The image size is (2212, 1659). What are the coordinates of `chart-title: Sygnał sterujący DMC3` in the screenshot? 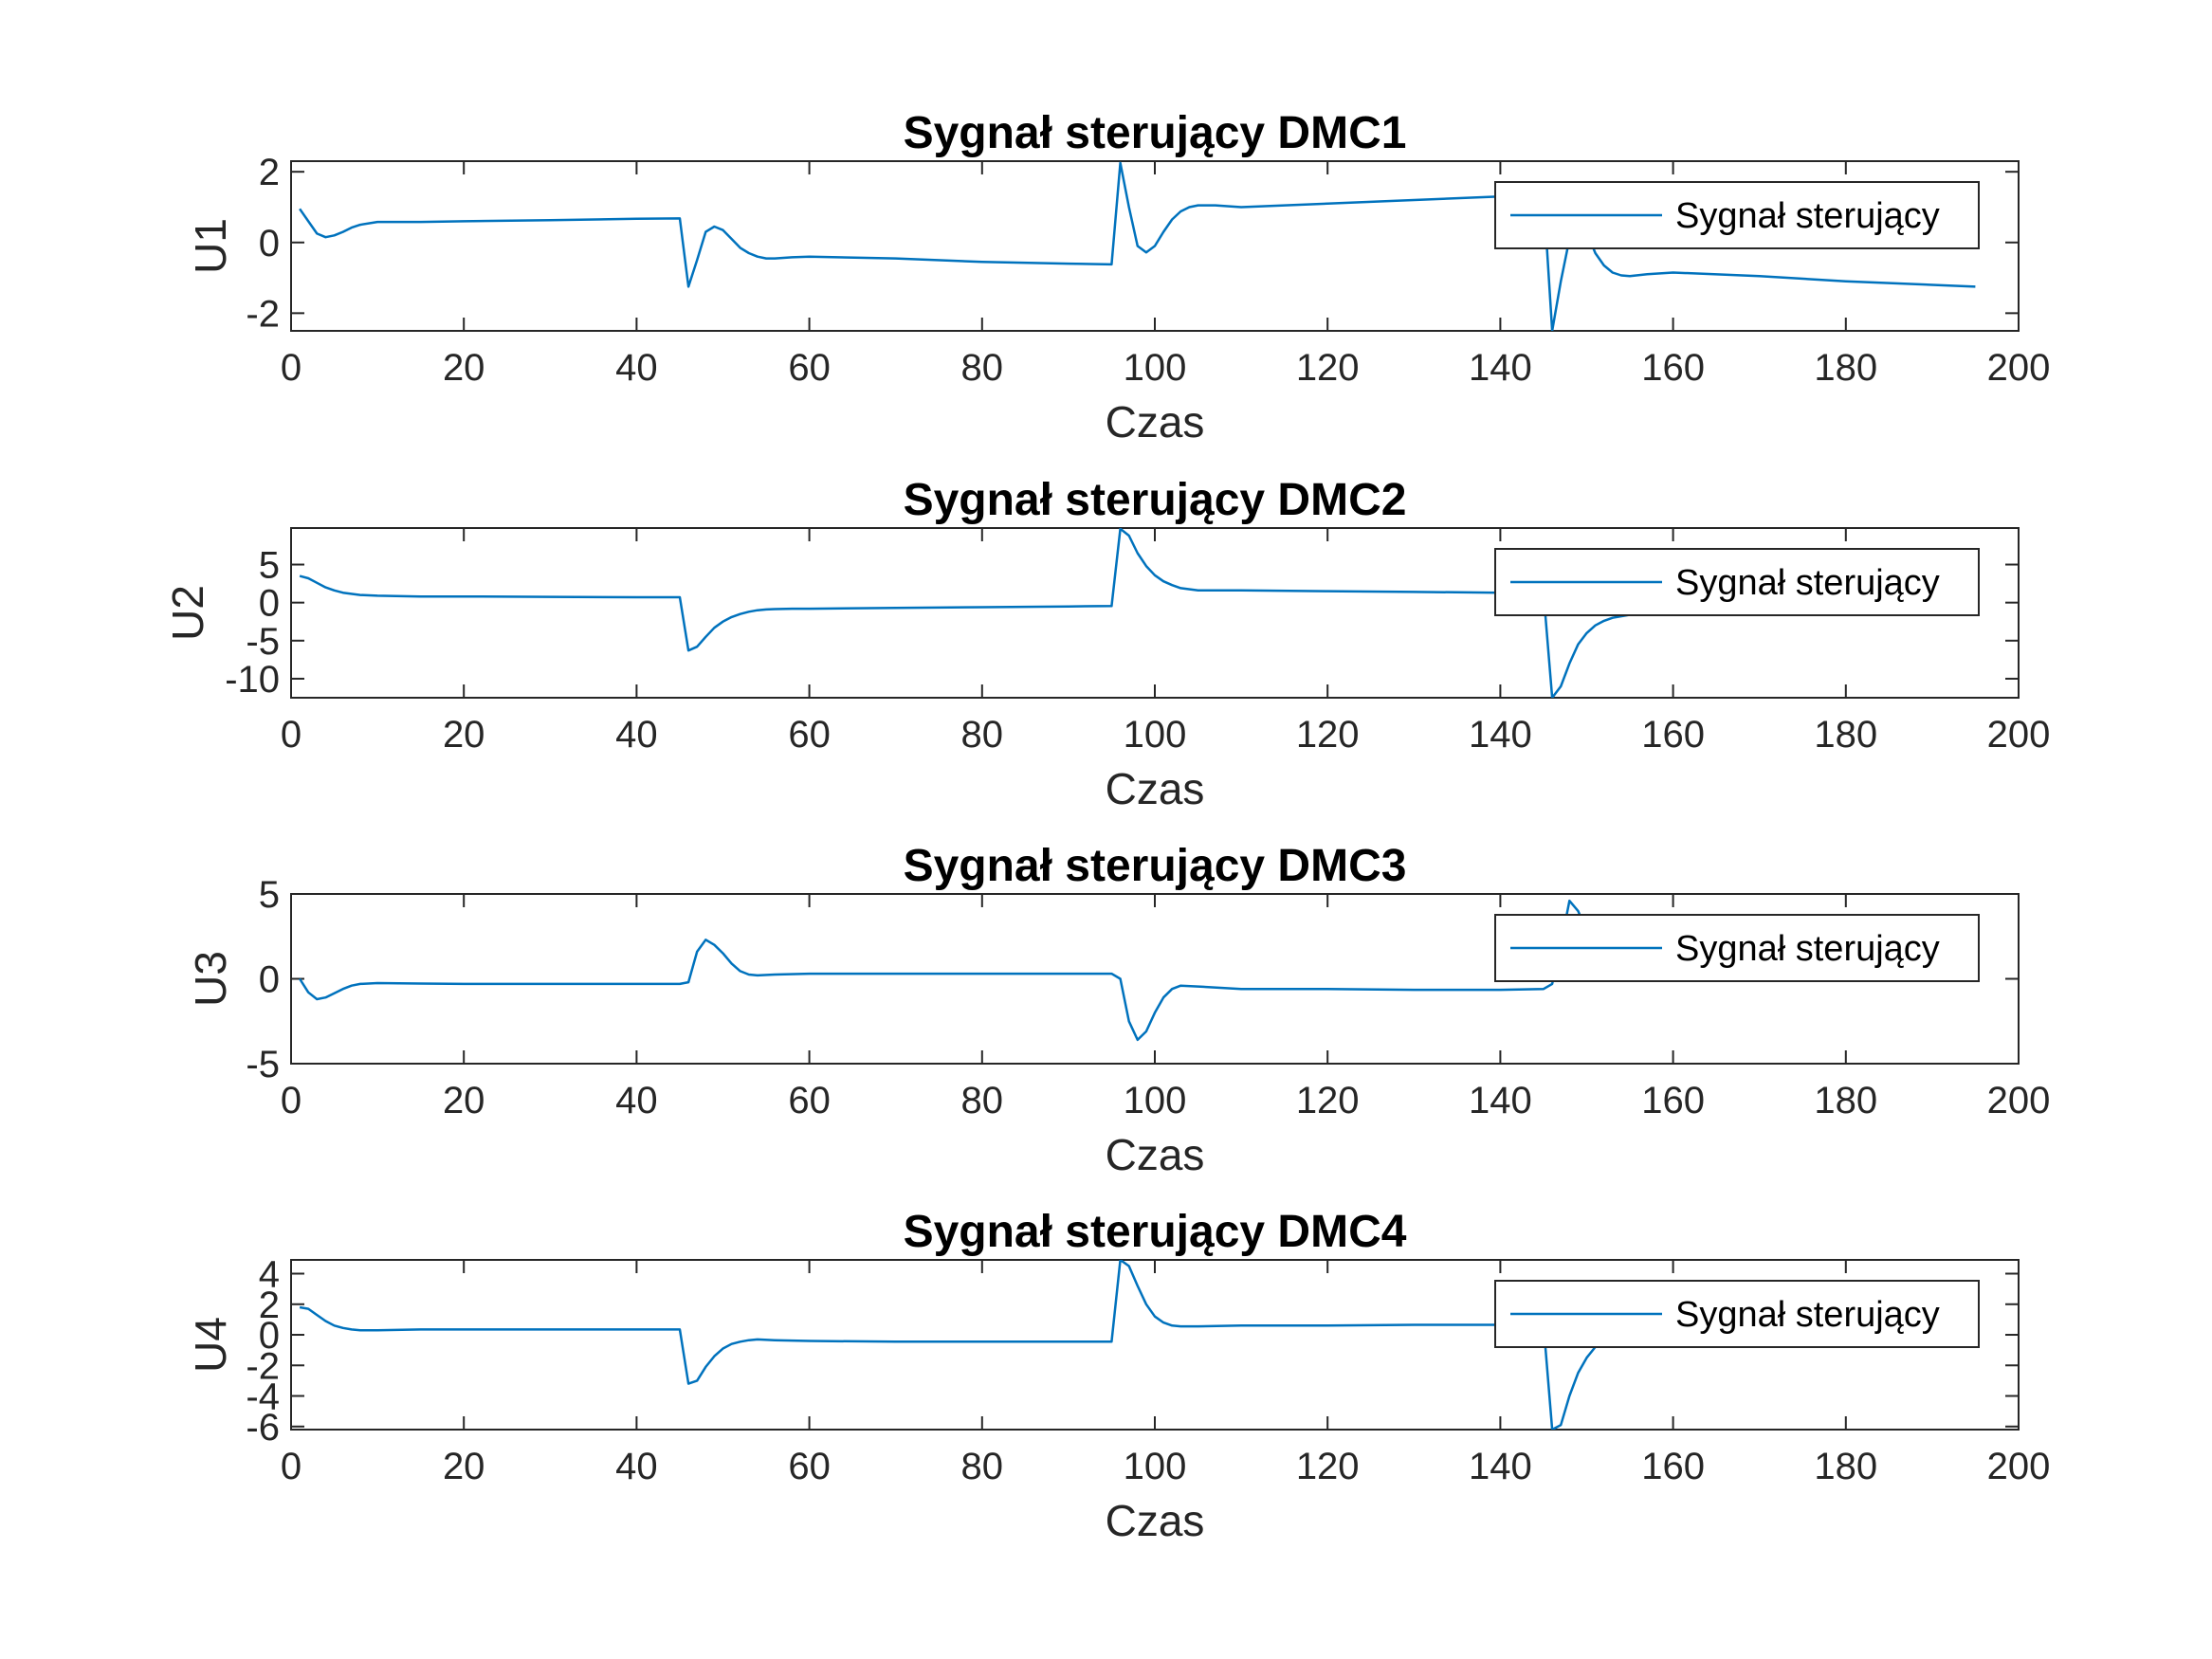 It's located at (1155, 866).